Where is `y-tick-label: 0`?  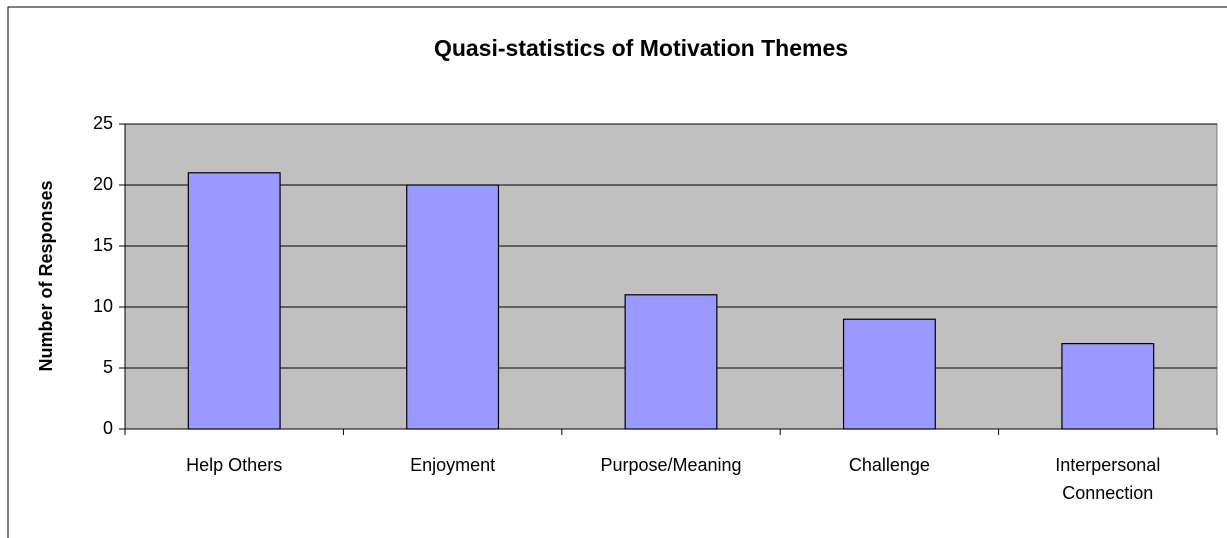
y-tick-label: 0 is located at coordinates (108, 428).